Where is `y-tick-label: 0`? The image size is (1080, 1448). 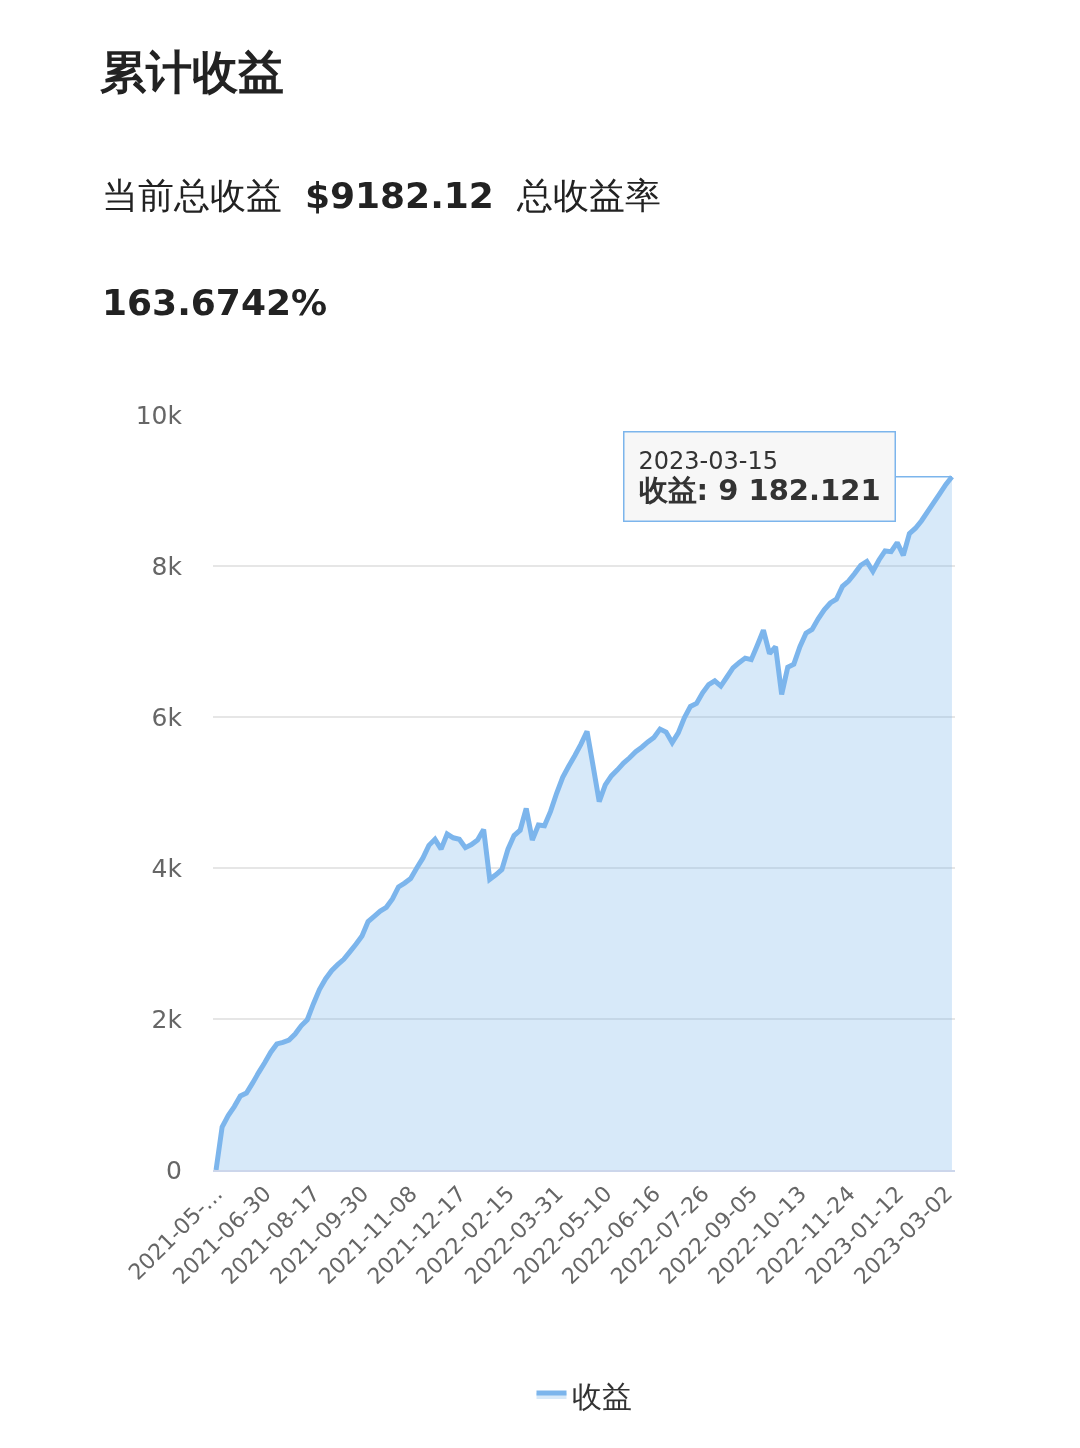
y-tick-label: 0 is located at coordinates (174, 1170).